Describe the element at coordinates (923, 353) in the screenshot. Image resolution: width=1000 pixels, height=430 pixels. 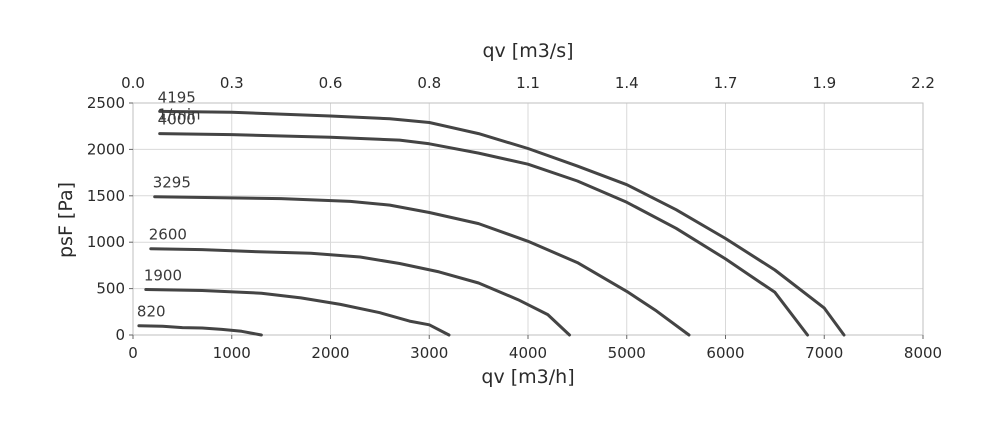
I see `x-tick-label: 8000` at that location.